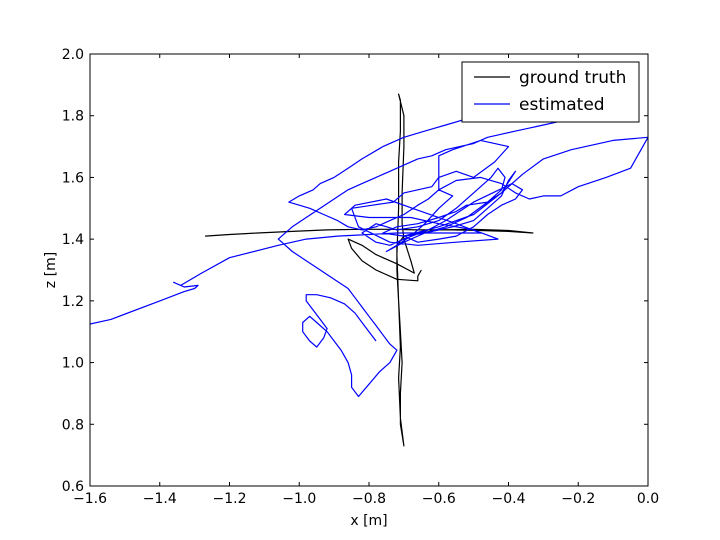 This screenshot has height=540, width=720. Describe the element at coordinates (509, 499) in the screenshot. I see `x-tick-label: −0.4` at that location.